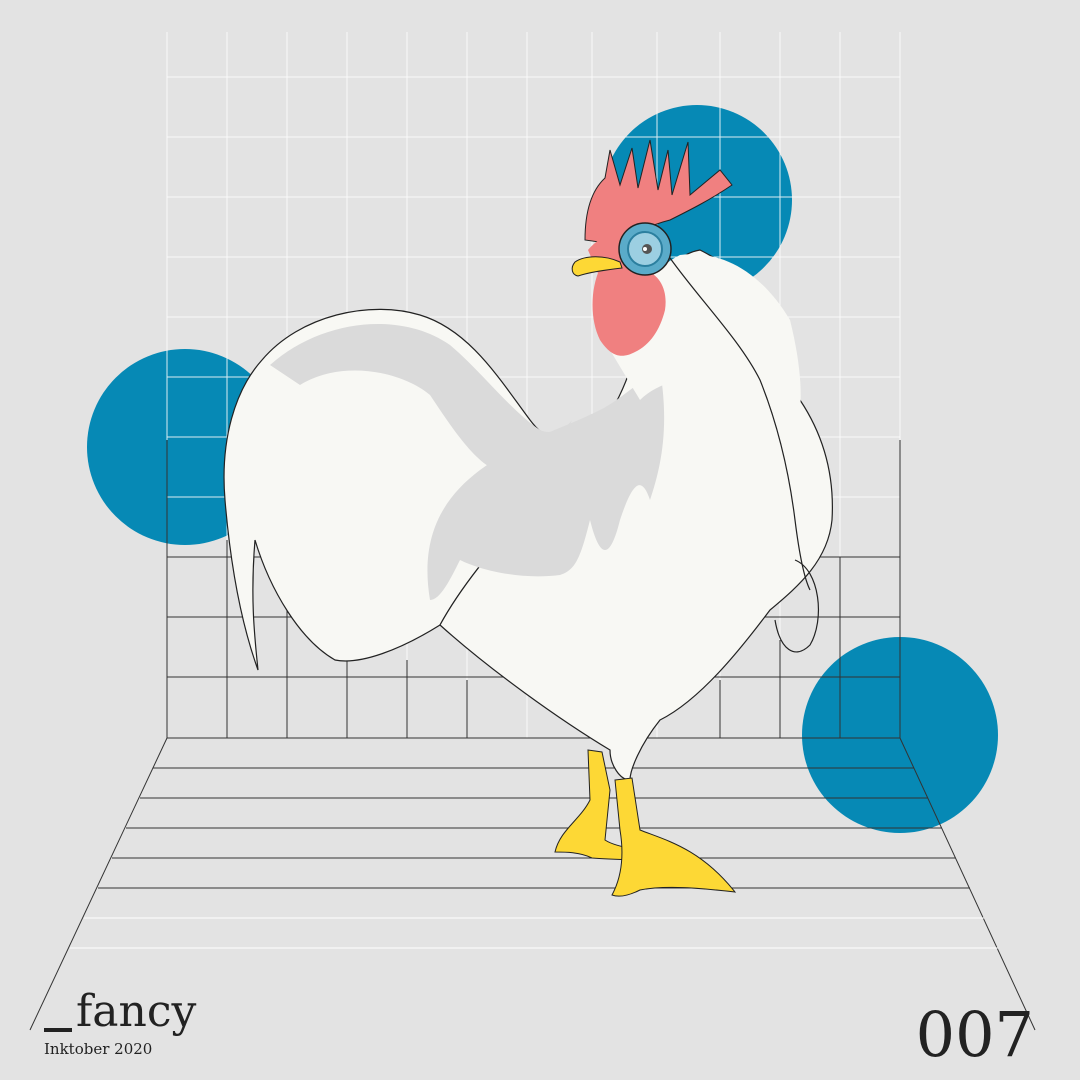  Describe the element at coordinates (719, 437) in the screenshot. I see `monocle-icon` at that location.